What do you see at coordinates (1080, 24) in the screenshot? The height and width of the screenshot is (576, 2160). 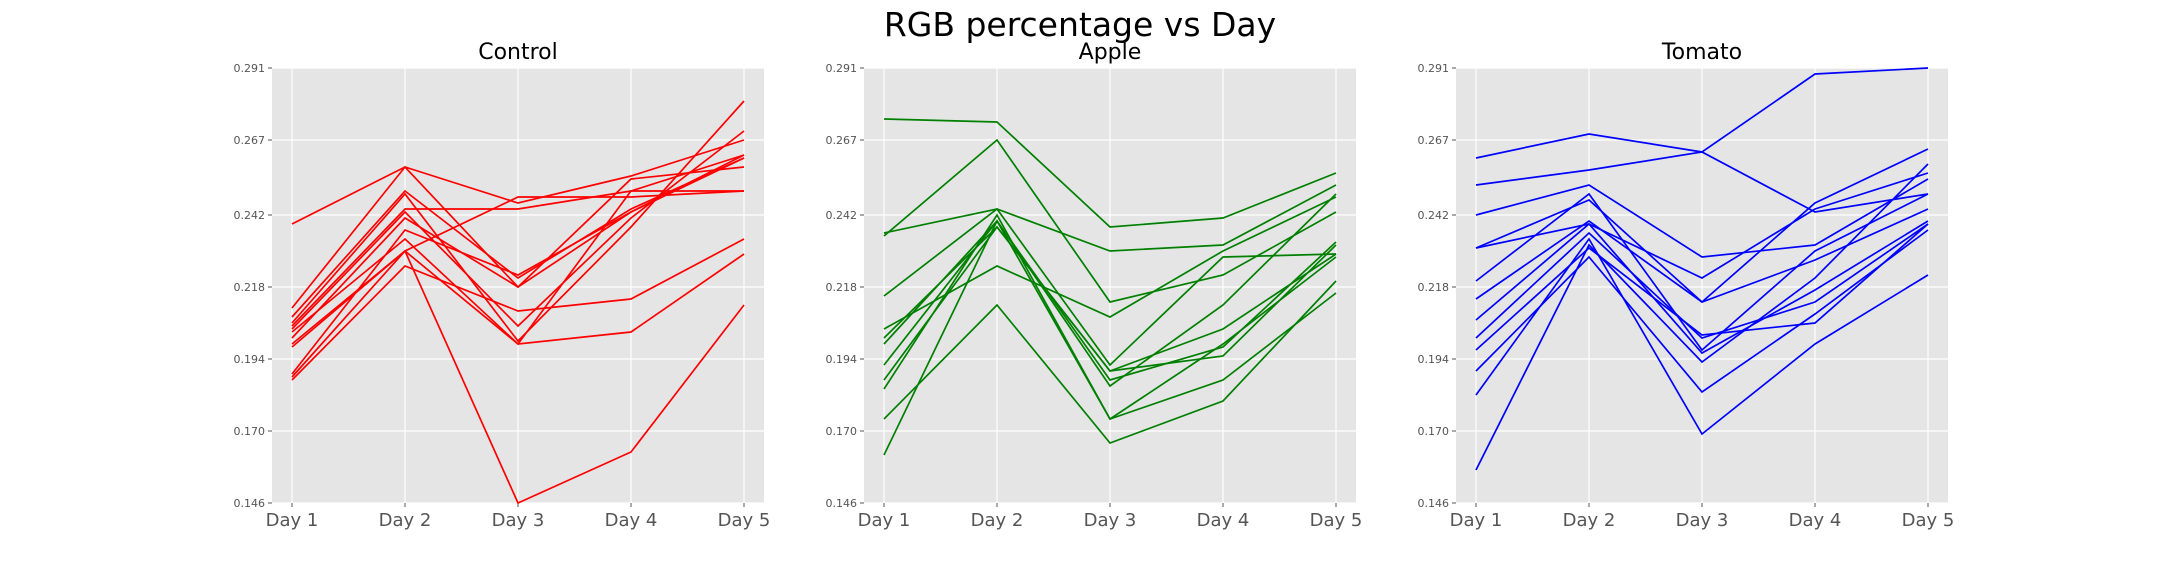 I see `figure-title: RGB percentage vs Day` at bounding box center [1080, 24].